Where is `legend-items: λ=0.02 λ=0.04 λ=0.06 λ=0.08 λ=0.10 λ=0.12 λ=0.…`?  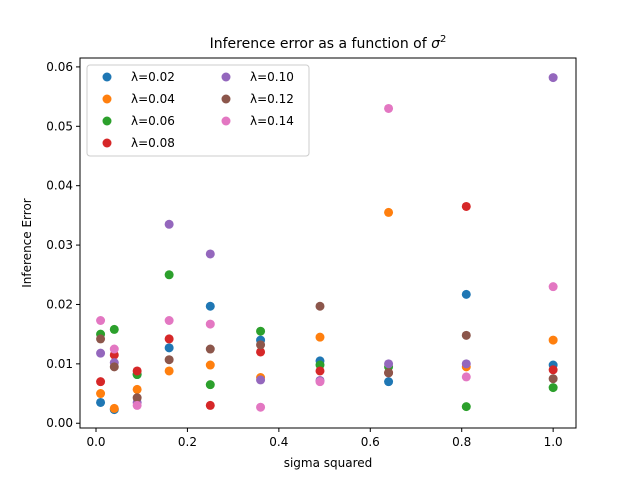 legend-items: λ=0.02 λ=0.04 λ=0.06 λ=0.08 λ=0.10 λ=0.12 λ=0.… is located at coordinates (198, 110).